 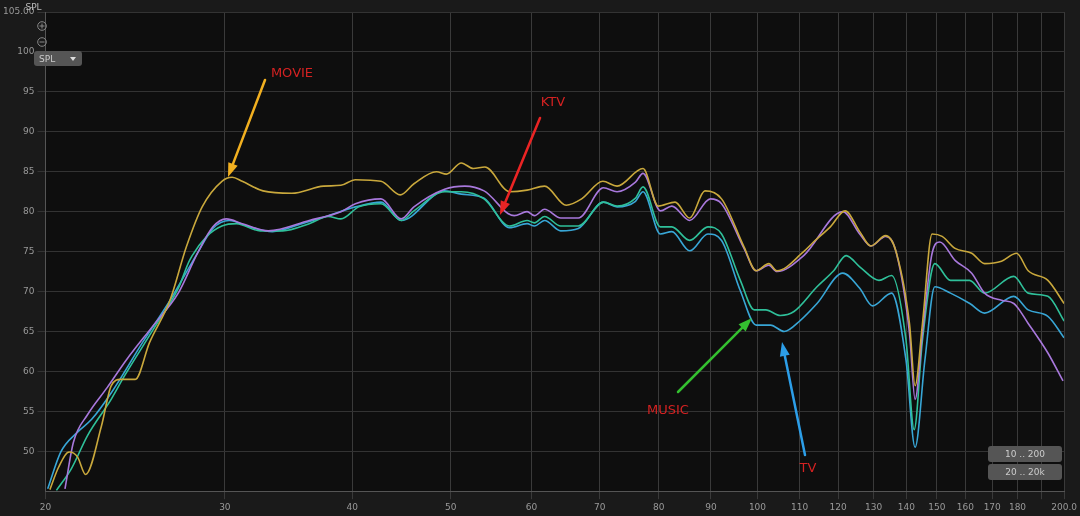 I want to click on button: 20 .. 20k, so click(x=1025, y=472).